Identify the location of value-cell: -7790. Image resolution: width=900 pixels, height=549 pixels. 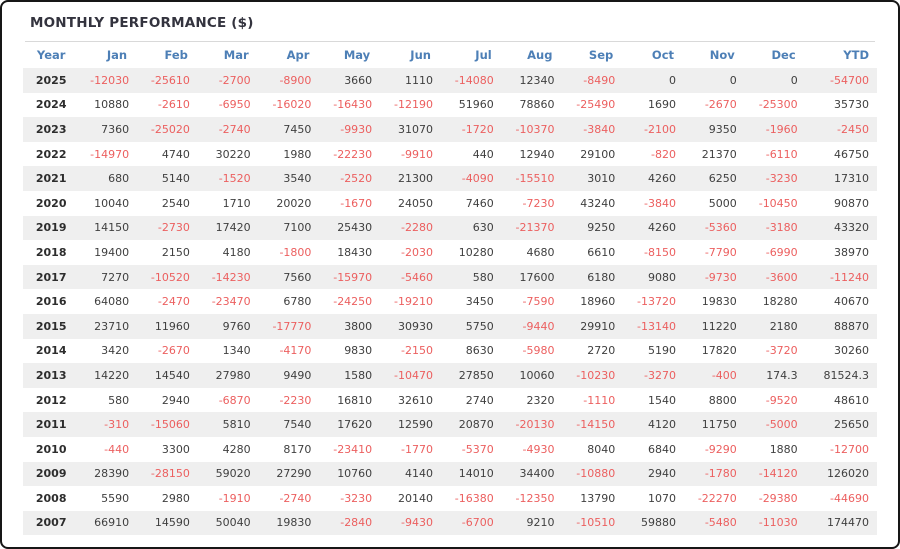
(720, 252).